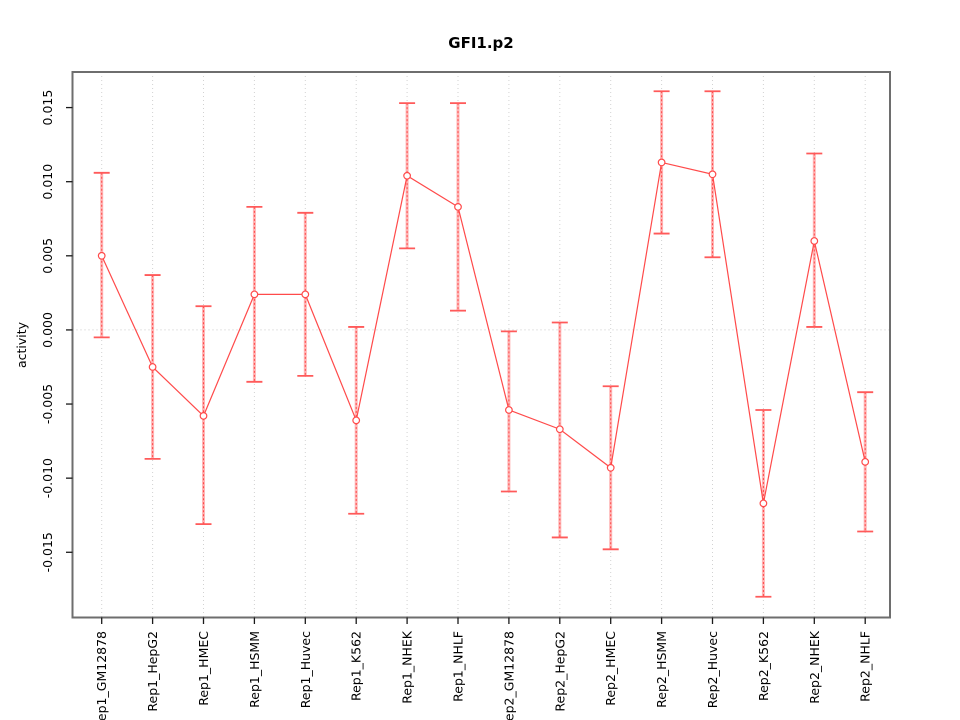  I want to click on x-tick-label: Rep2_HepG2, so click(559, 671).